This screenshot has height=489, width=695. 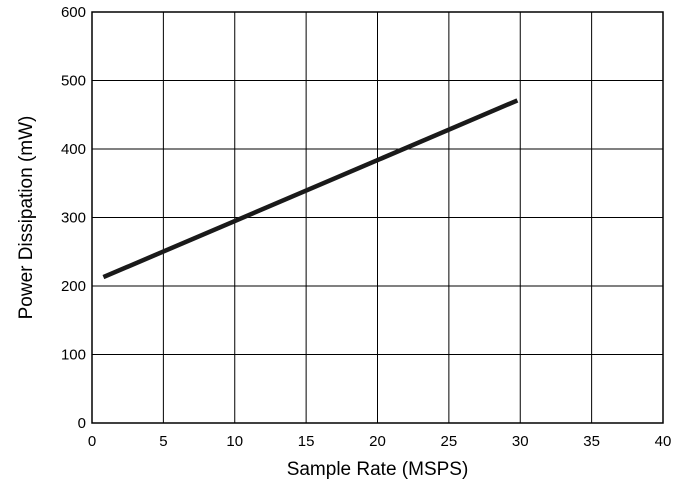 I want to click on y-tick-label: 500, so click(x=73, y=81).